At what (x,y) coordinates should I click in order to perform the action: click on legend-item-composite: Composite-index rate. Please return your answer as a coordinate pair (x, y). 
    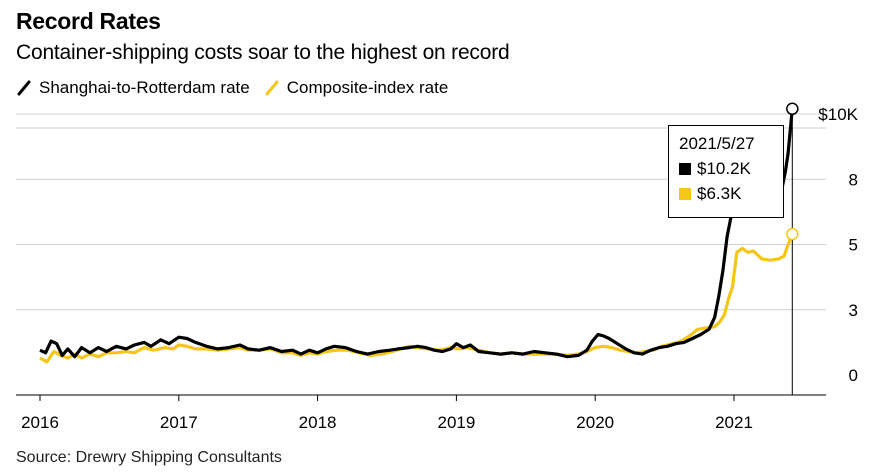
    Looking at the image, I should click on (356, 88).